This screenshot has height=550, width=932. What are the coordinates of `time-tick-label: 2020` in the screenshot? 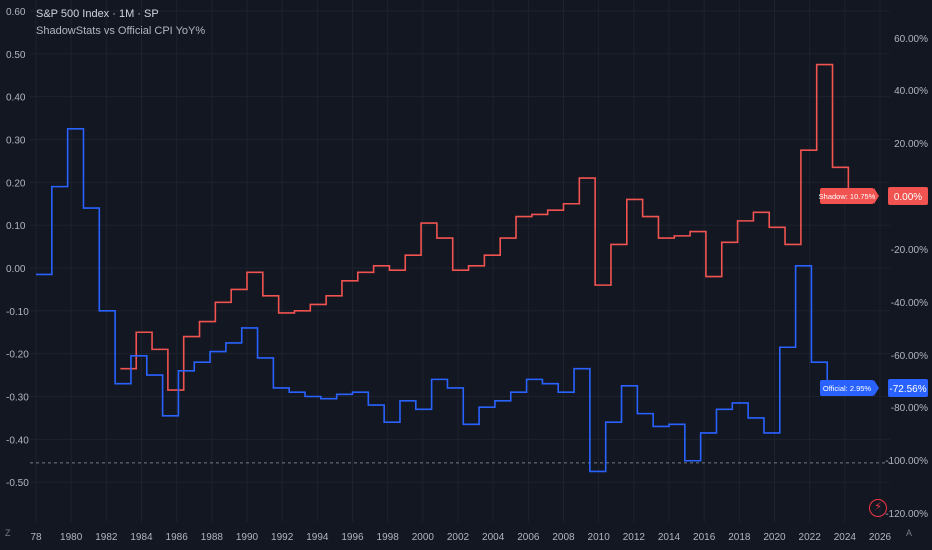 It's located at (774, 537).